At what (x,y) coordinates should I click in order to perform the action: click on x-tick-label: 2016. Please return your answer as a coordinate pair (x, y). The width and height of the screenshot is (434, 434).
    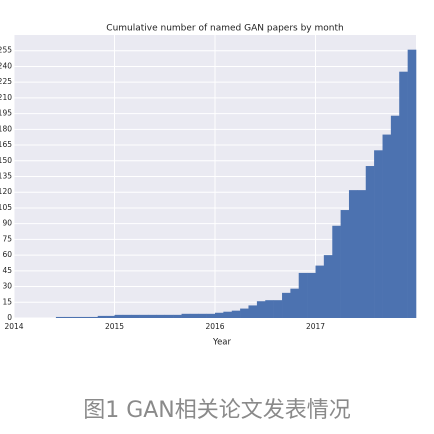
    Looking at the image, I should click on (214, 326).